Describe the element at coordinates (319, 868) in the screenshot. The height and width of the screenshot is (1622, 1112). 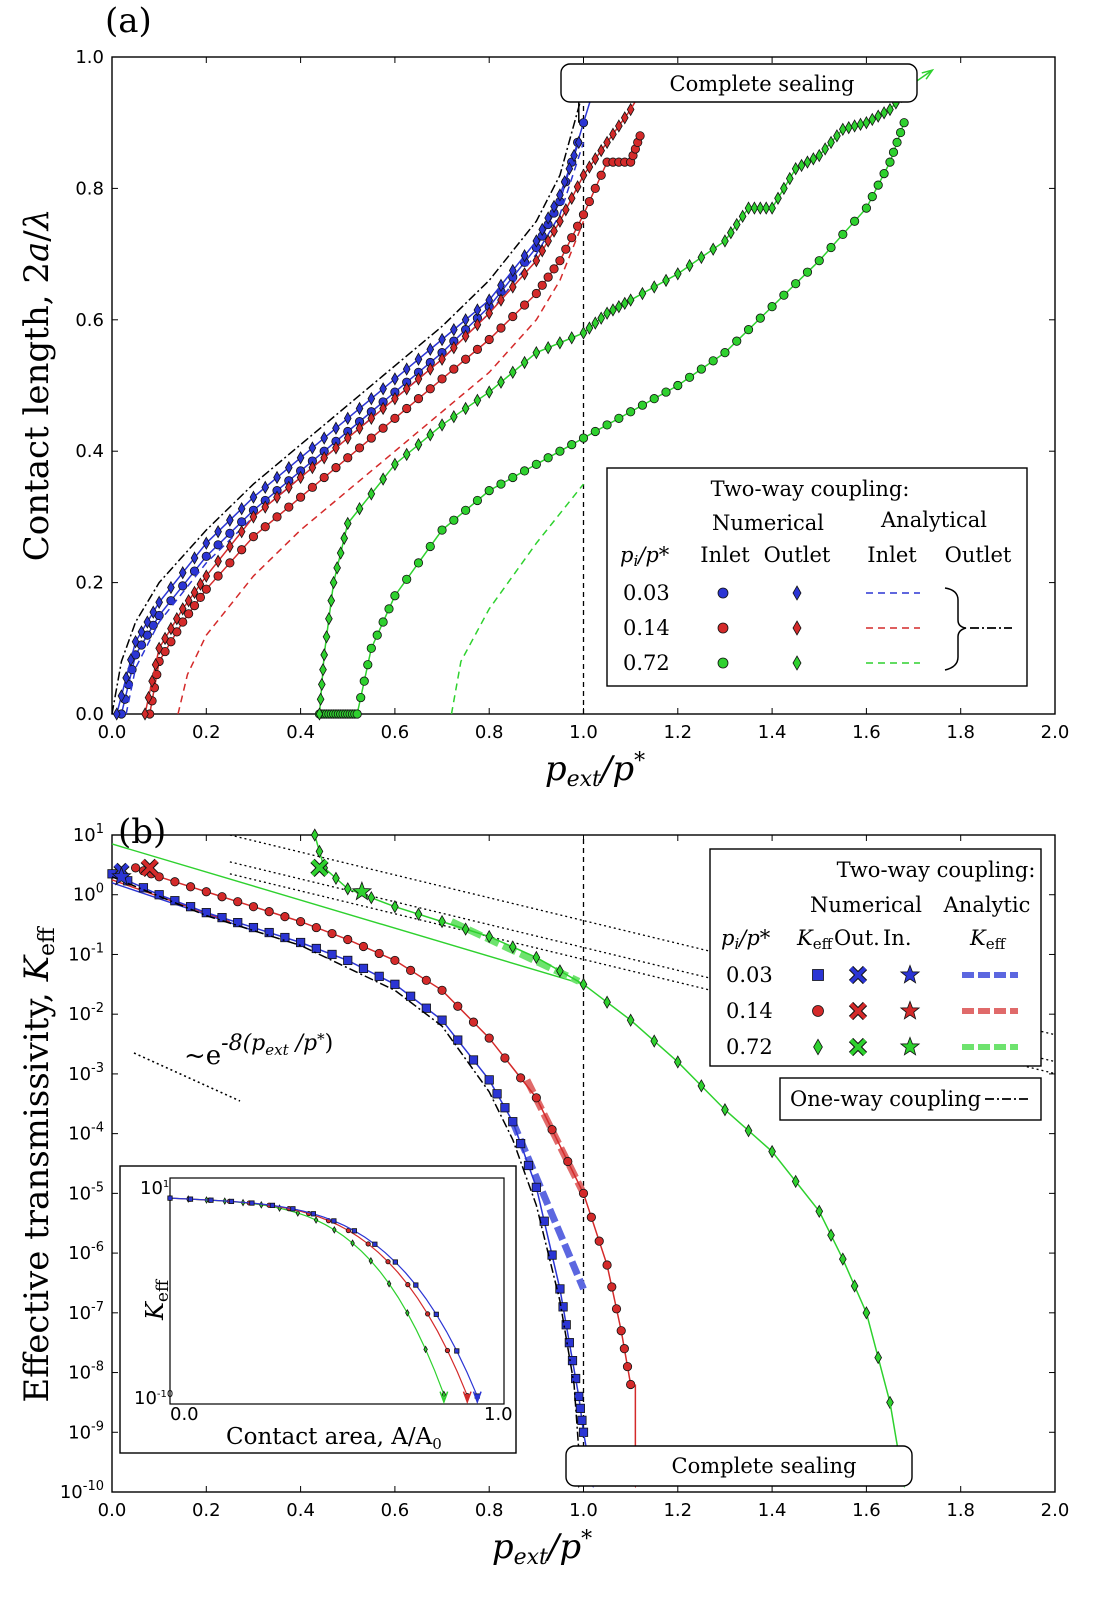
I see `b-out-green-b` at that location.